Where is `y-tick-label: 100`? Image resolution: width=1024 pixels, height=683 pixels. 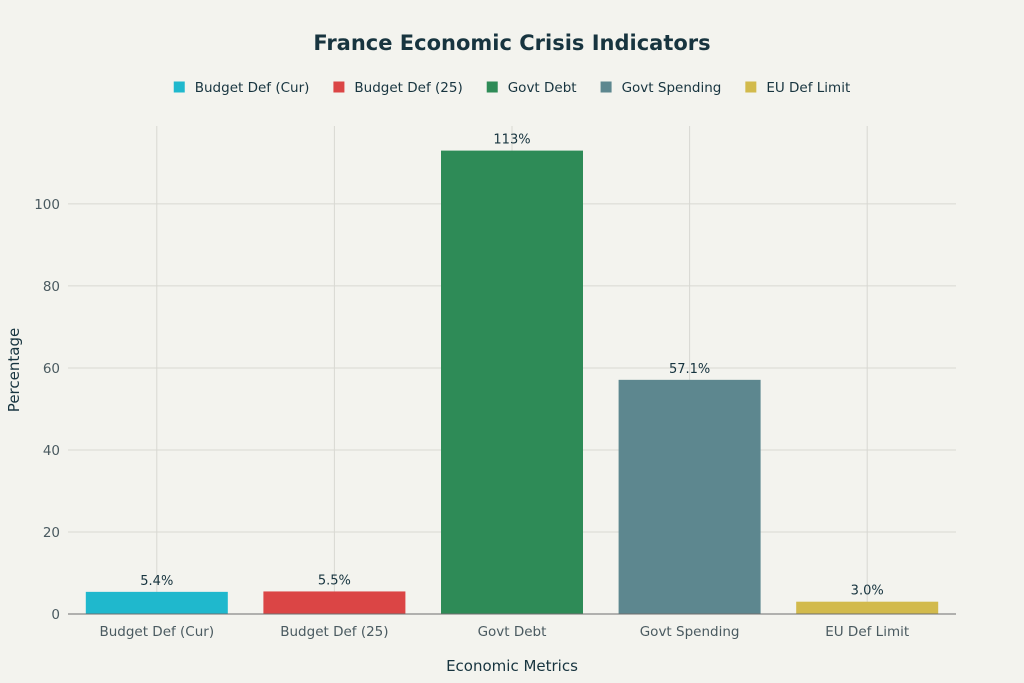 y-tick-label: 100 is located at coordinates (47, 205).